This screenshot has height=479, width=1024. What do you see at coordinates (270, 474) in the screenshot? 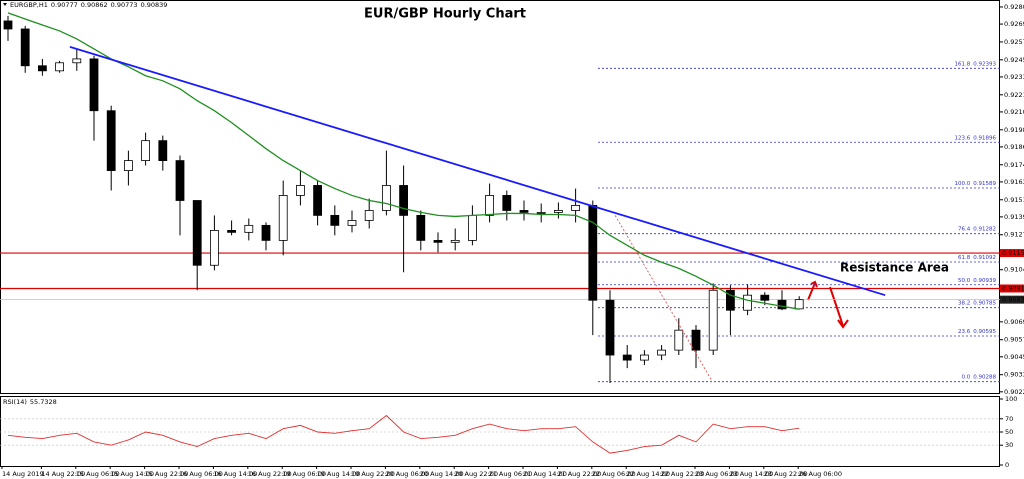
I see `x-tick-label: 16 Aug 22:00` at bounding box center [270, 474].